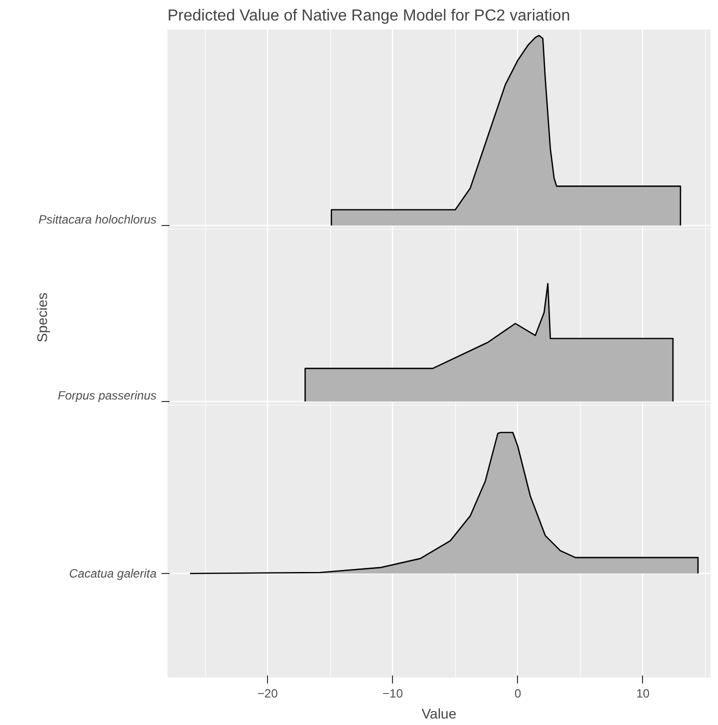 The width and height of the screenshot is (718, 725). Describe the element at coordinates (643, 693) in the screenshot. I see `x-tick-label: 10` at that location.